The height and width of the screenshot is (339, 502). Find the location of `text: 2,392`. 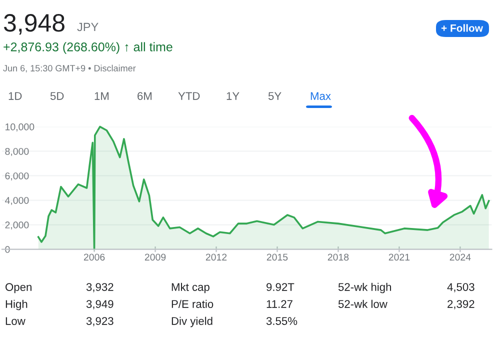

text: 2,392 is located at coordinates (461, 305).